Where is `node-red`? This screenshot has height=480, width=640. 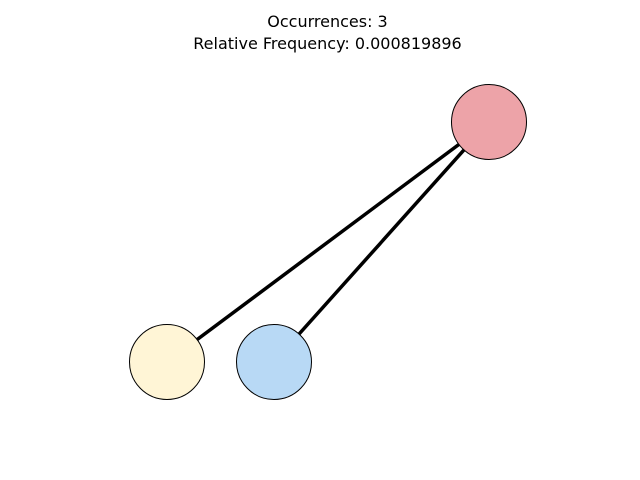 node-red is located at coordinates (489, 122).